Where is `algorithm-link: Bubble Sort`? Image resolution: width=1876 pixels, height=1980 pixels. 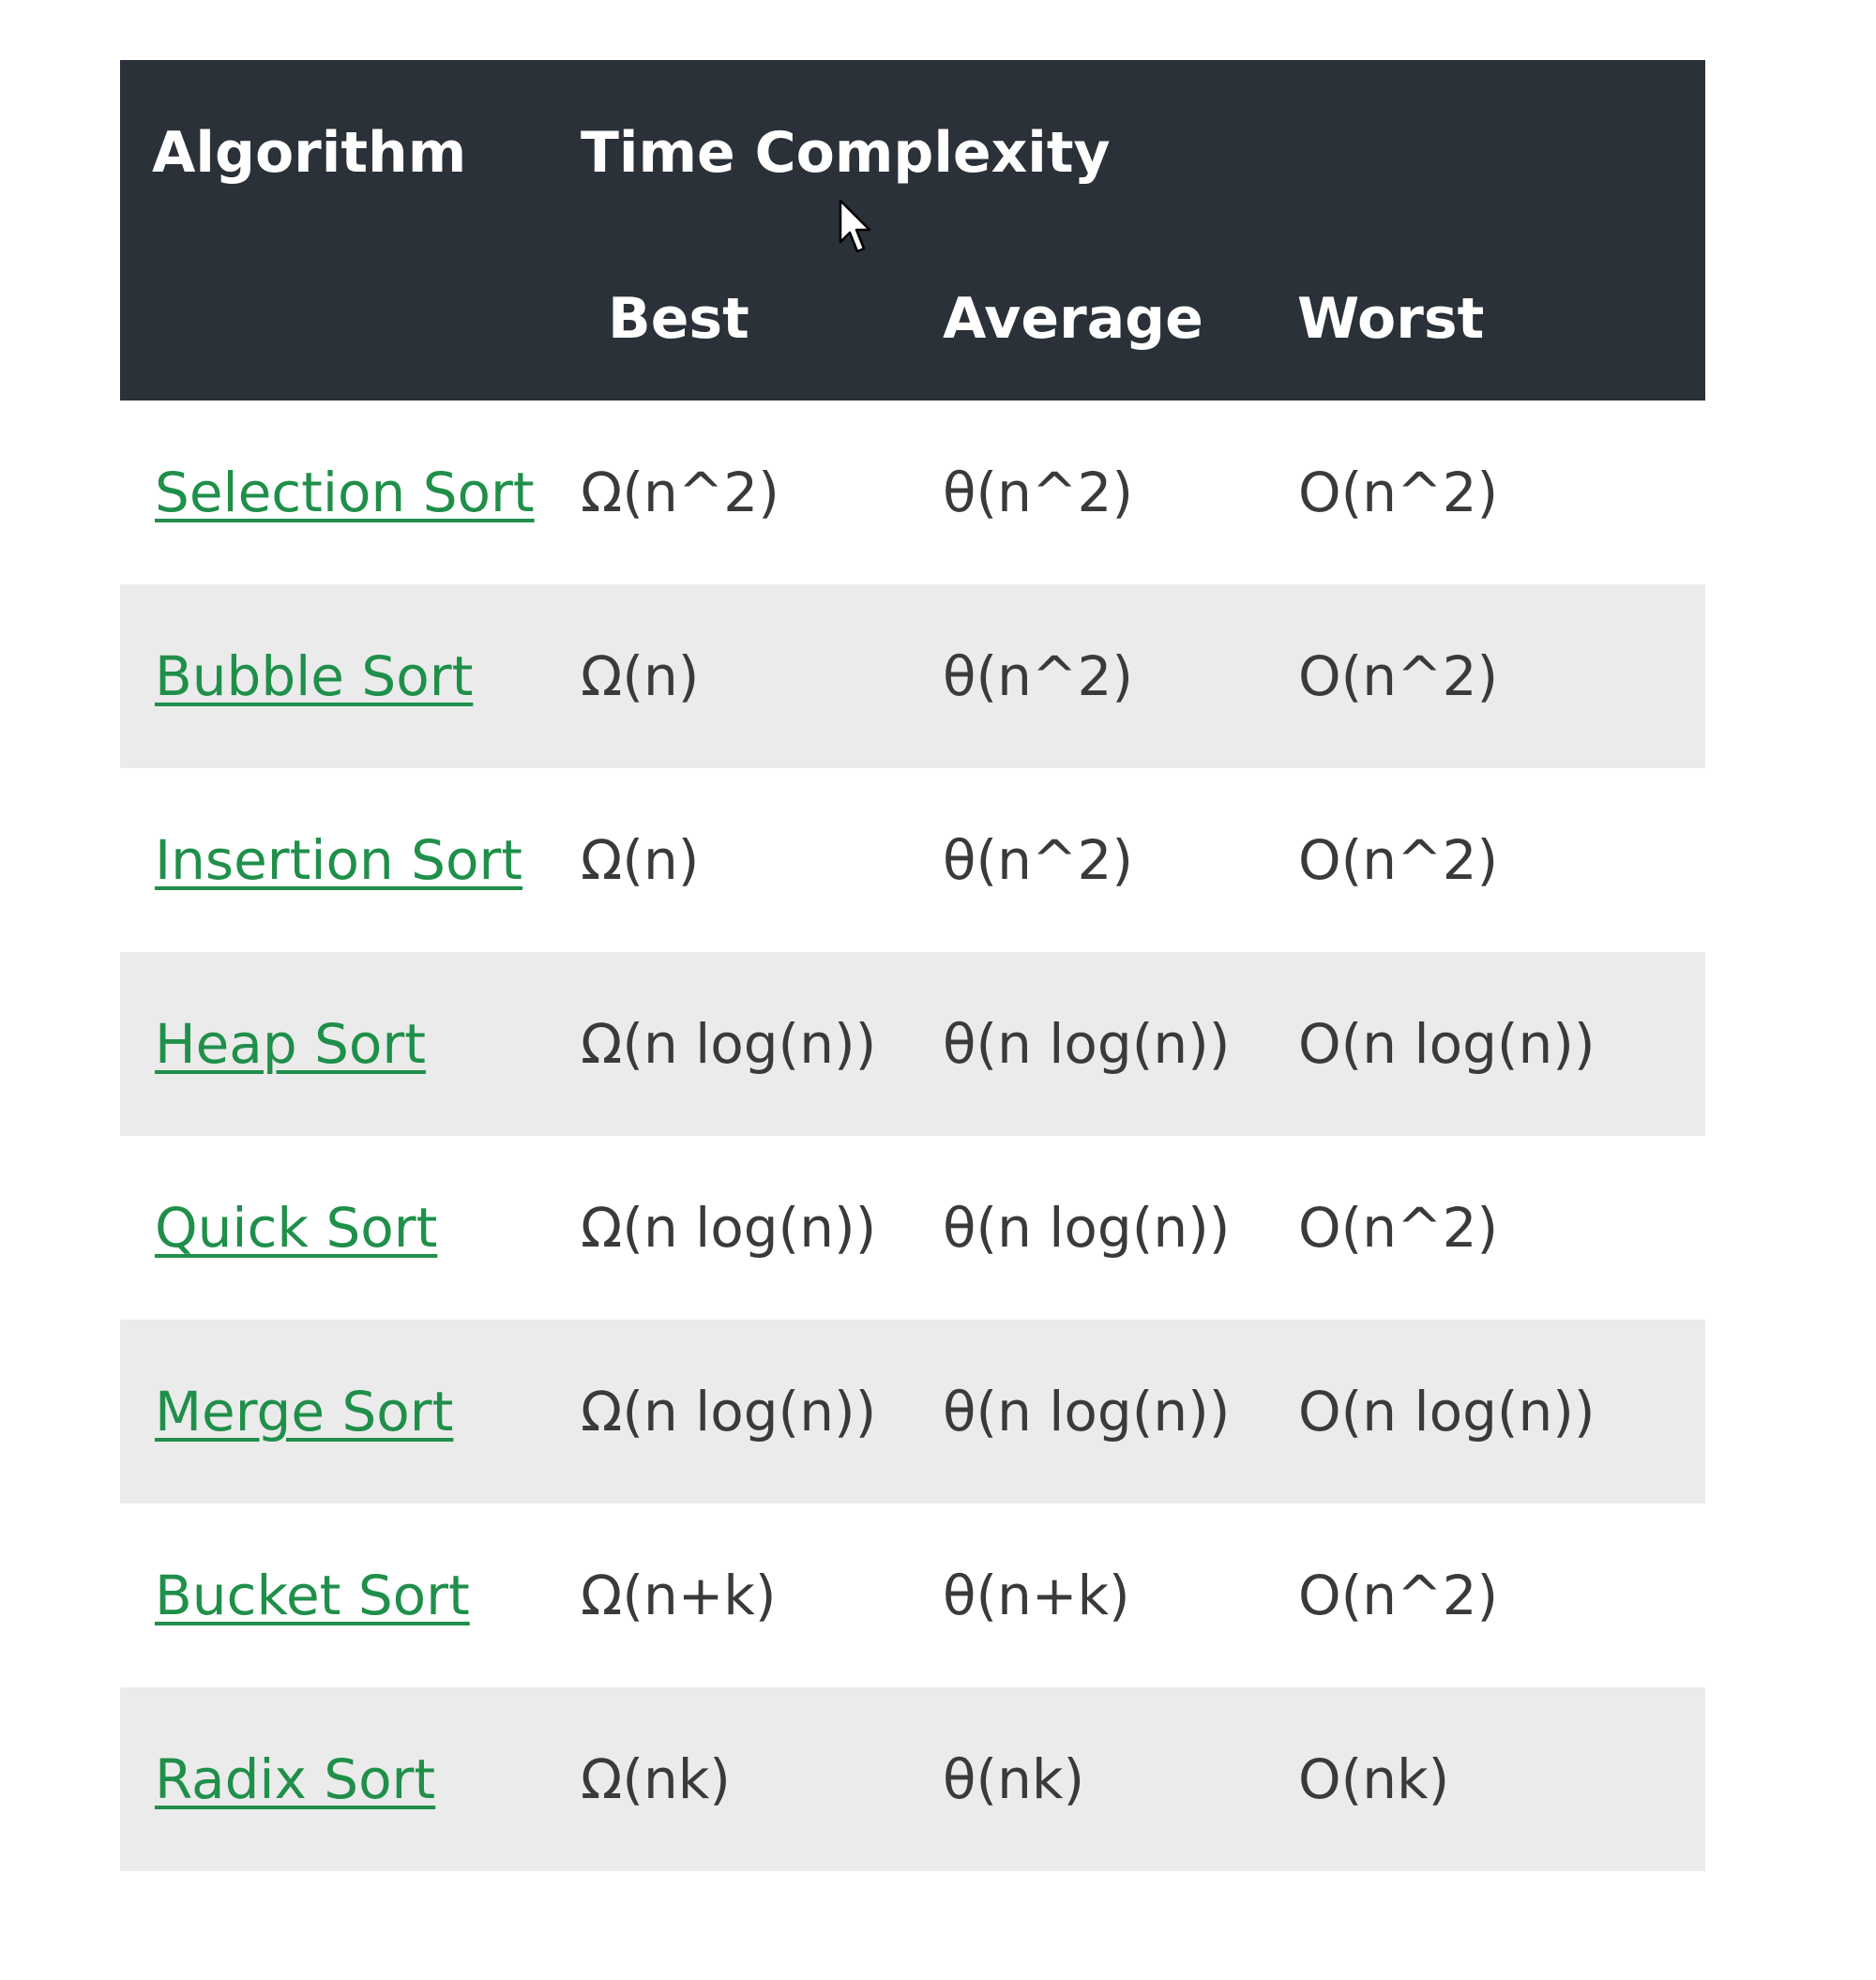 algorithm-link: Bubble Sort is located at coordinates (314, 676).